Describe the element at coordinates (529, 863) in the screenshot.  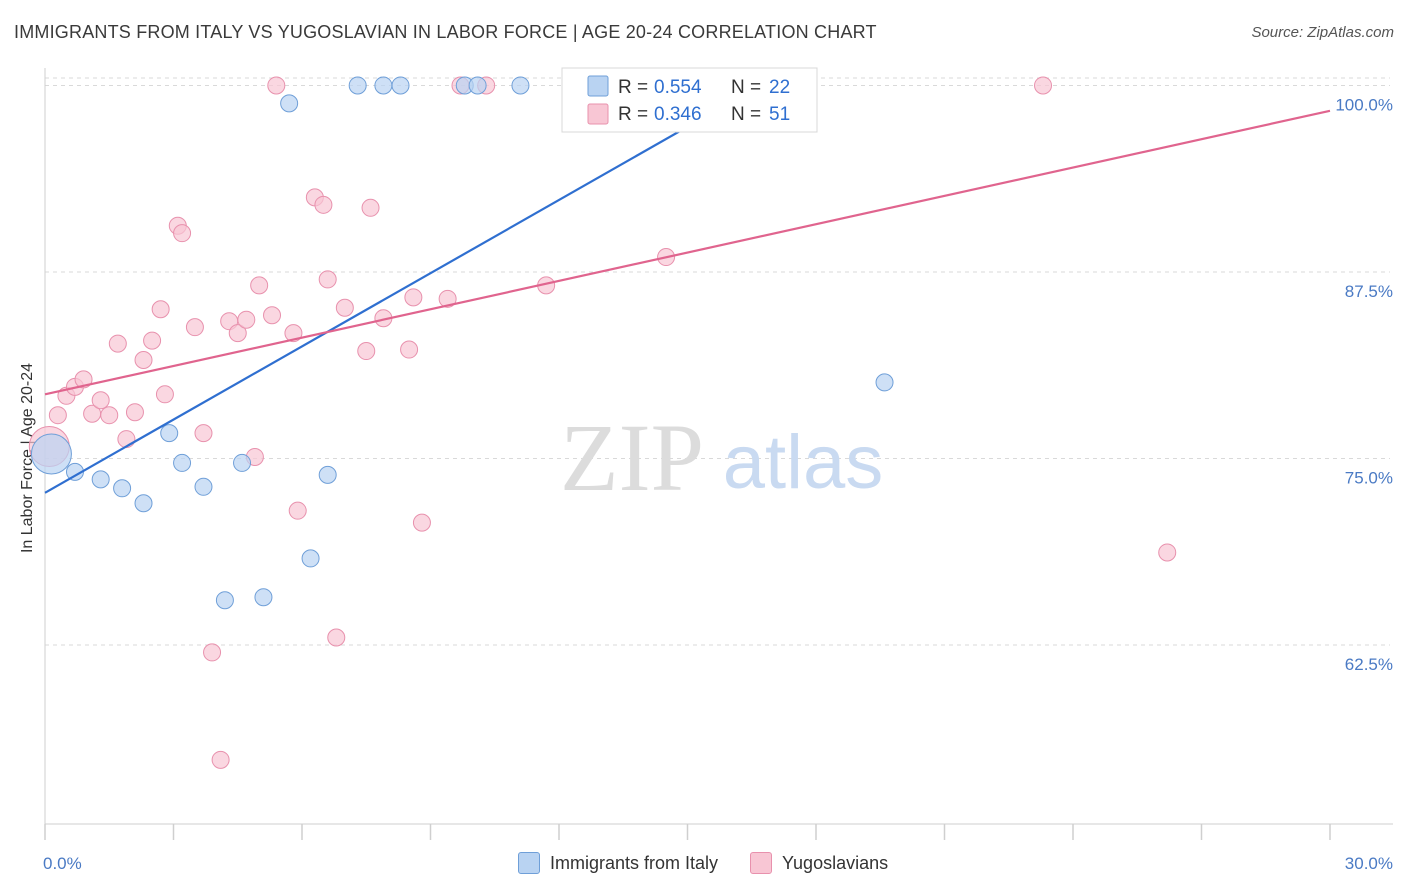
I see `legend-color-italy` at that location.